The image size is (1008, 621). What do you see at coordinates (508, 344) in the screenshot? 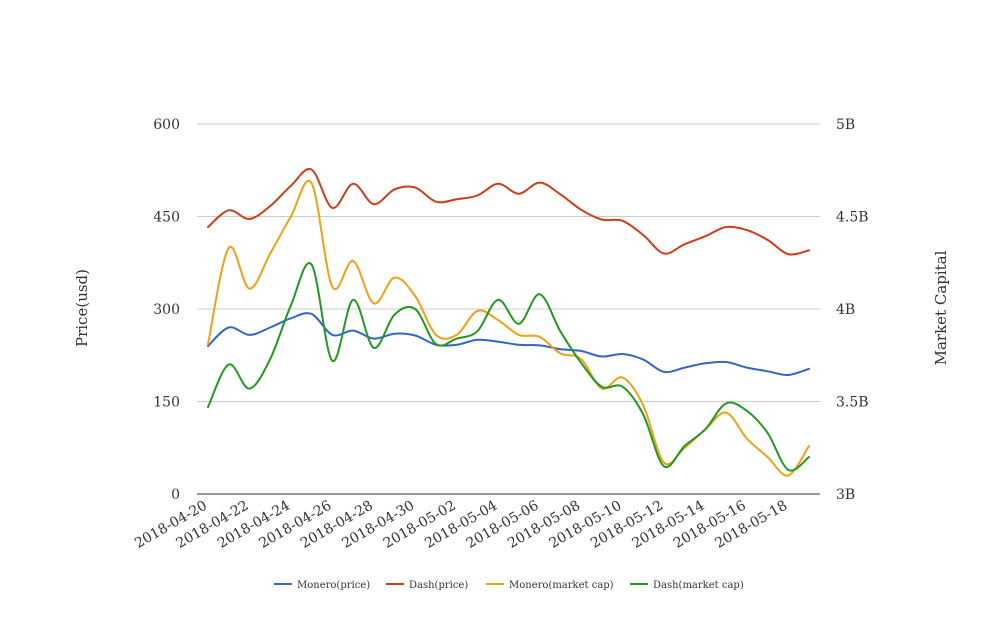
I see `series-line-monero-price` at bounding box center [508, 344].